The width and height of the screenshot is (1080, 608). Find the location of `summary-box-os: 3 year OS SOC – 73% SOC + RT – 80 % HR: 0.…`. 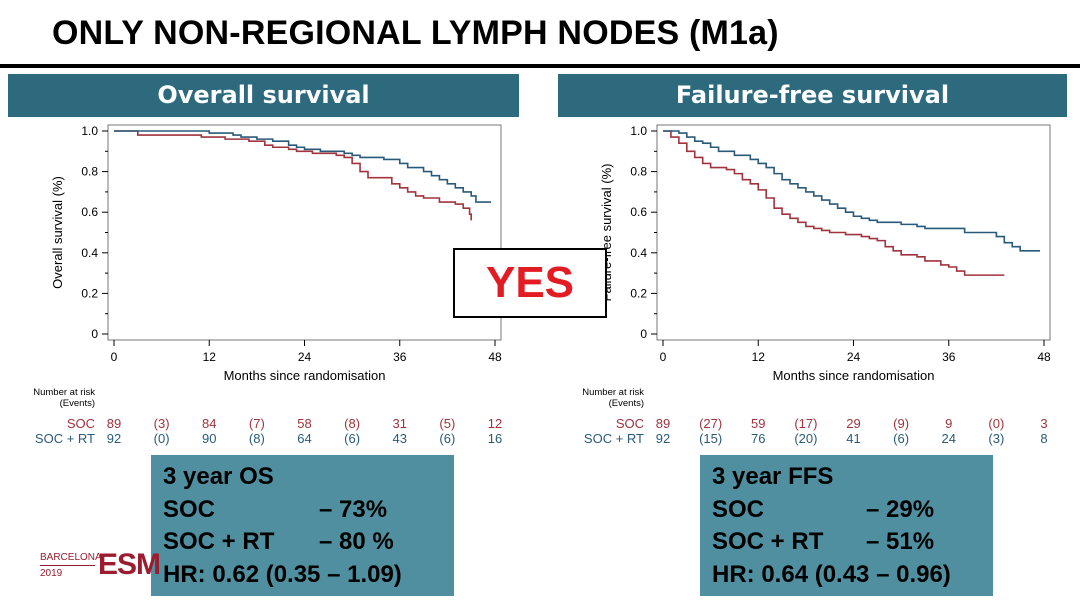

summary-box-os: 3 year OS SOC – 73% SOC + RT – 80 % HR: 0.… is located at coordinates (302, 525).